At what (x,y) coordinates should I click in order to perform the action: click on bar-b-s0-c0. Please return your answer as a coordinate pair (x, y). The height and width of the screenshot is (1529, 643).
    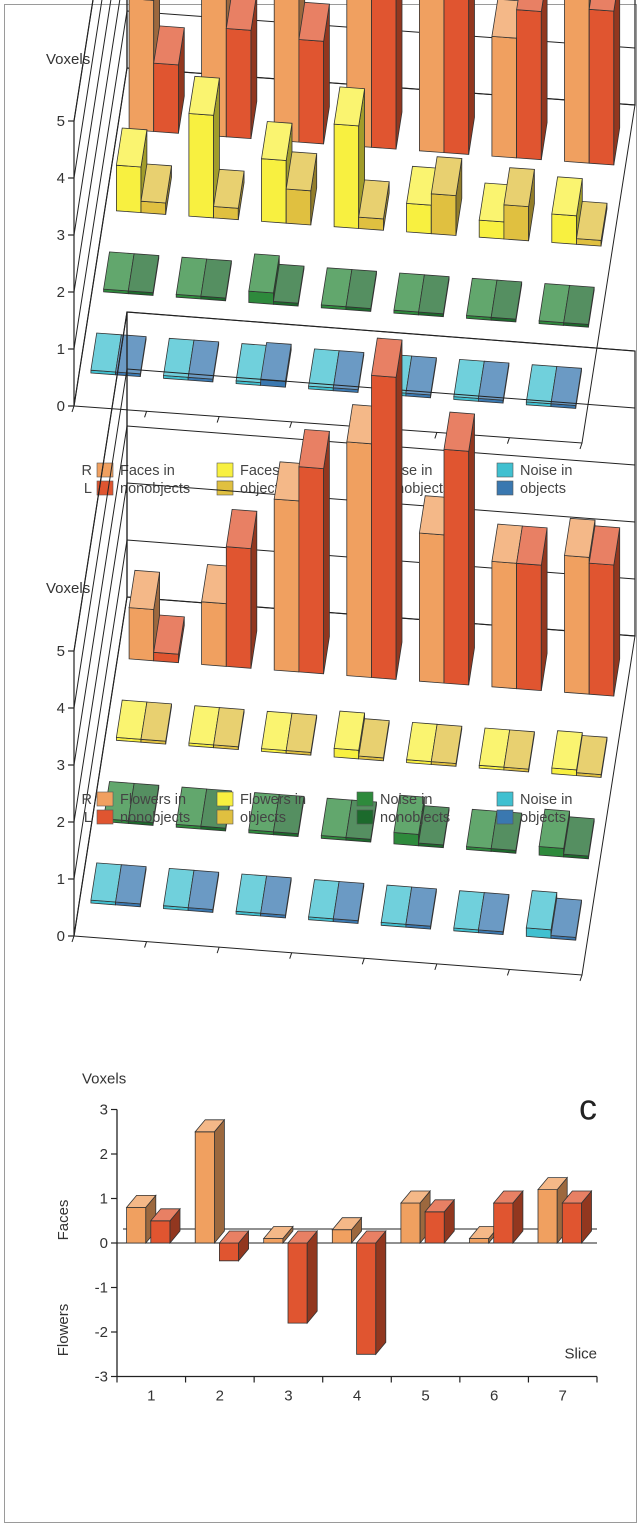
    Looking at the image, I should click on (144, 615).